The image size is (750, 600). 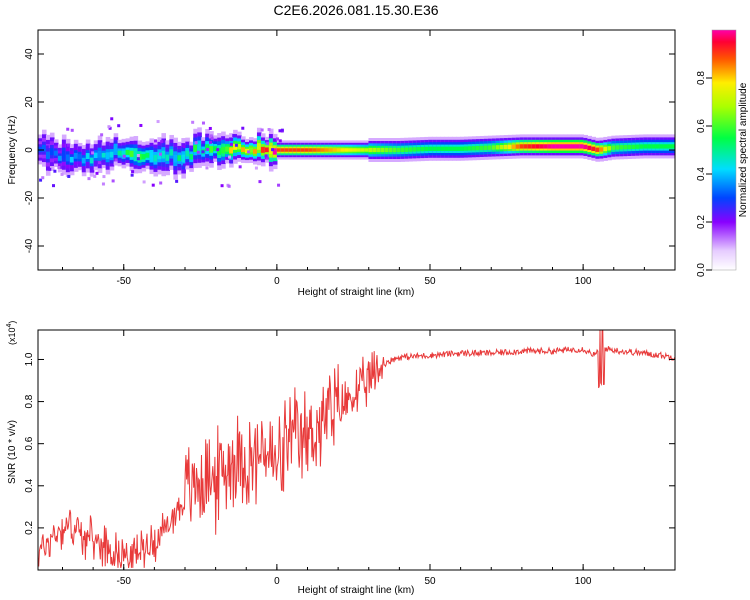 I want to click on colorbar-ticks: 0.0 0.2 0.4 0.6 0.8, so click(x=704, y=174).